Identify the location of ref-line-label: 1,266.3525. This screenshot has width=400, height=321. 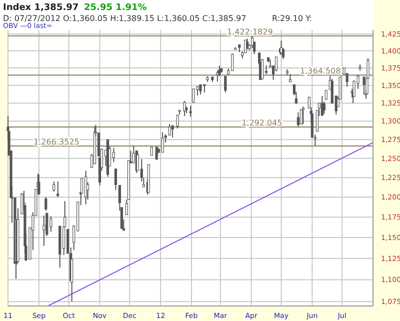
(57, 142).